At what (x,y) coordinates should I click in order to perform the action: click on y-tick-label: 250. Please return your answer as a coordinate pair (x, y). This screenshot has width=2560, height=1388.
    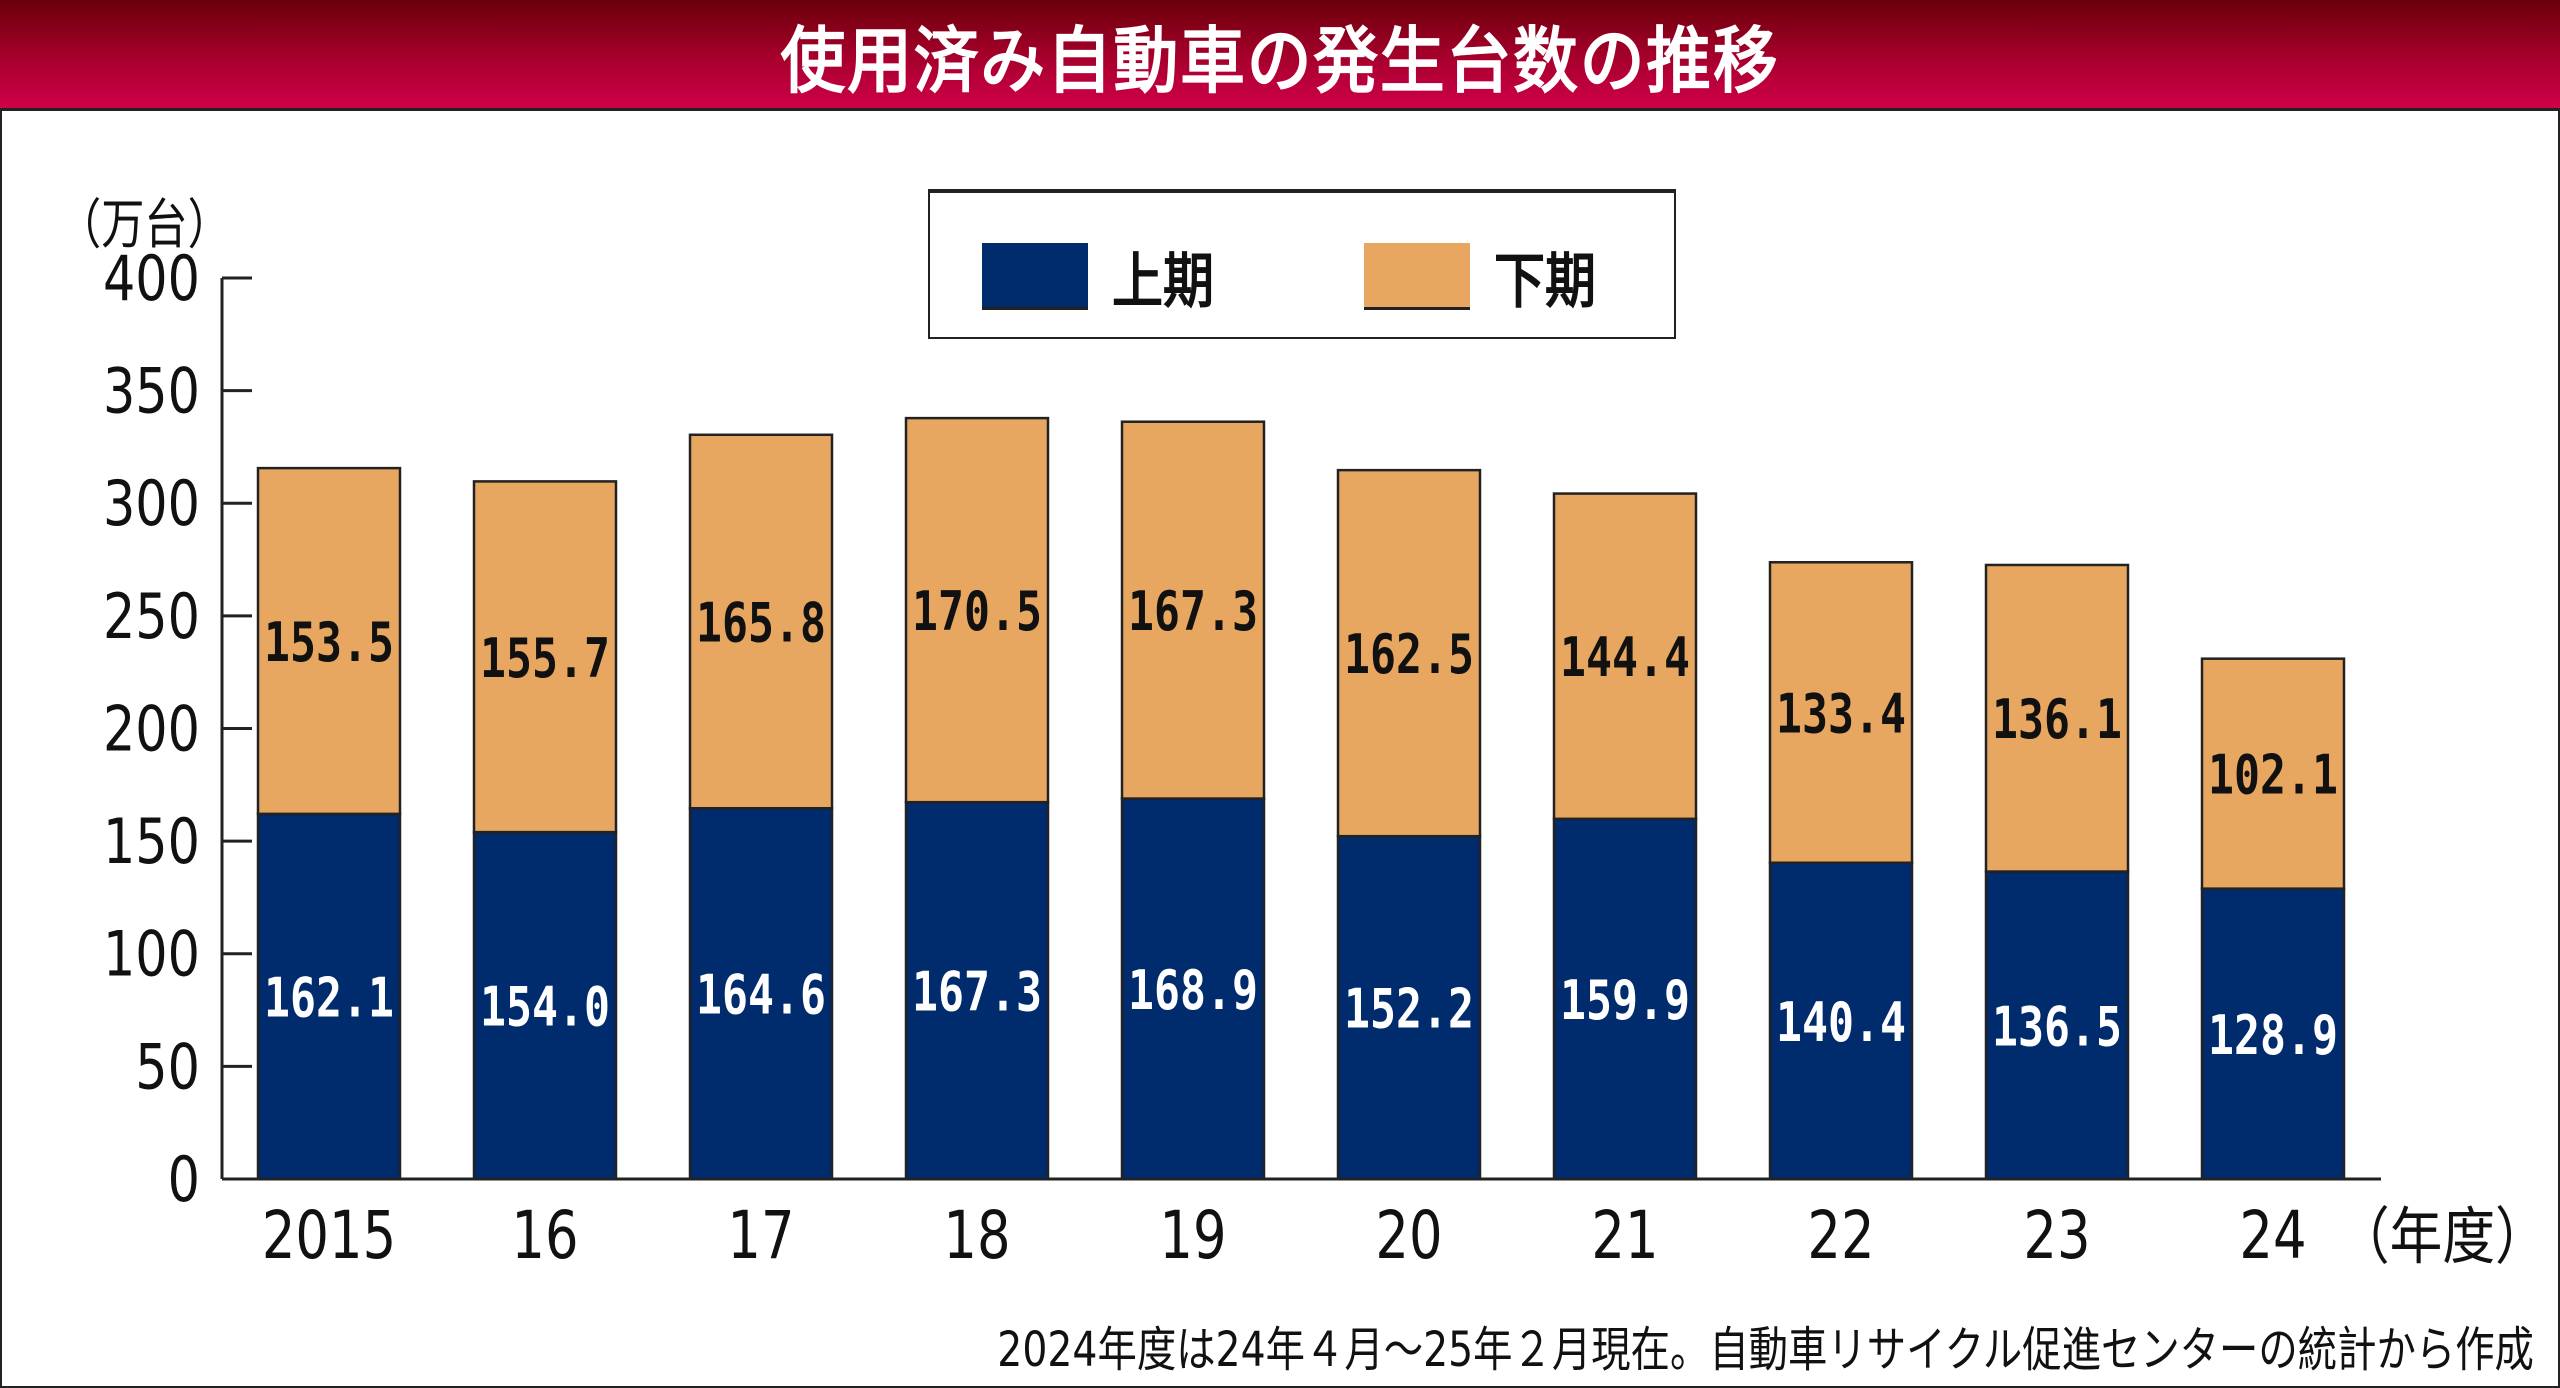
    Looking at the image, I should click on (151, 617).